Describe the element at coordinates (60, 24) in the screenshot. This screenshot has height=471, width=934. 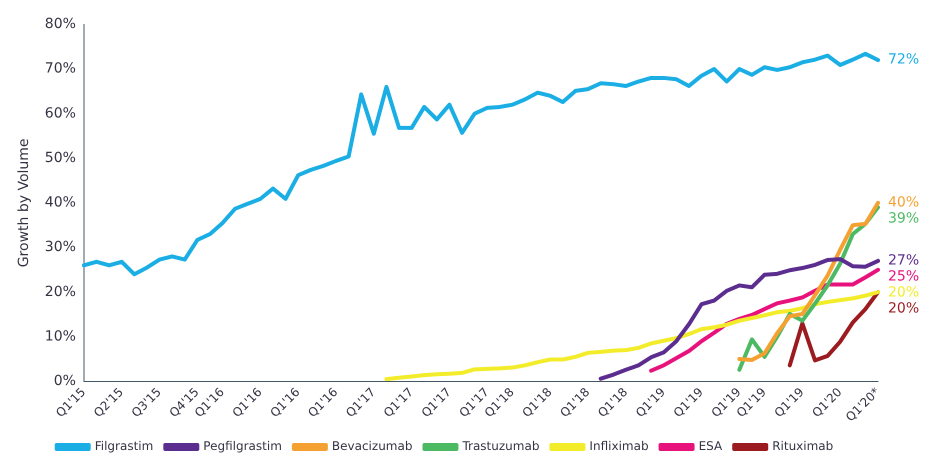
I see `y-tick-label: 80%` at that location.